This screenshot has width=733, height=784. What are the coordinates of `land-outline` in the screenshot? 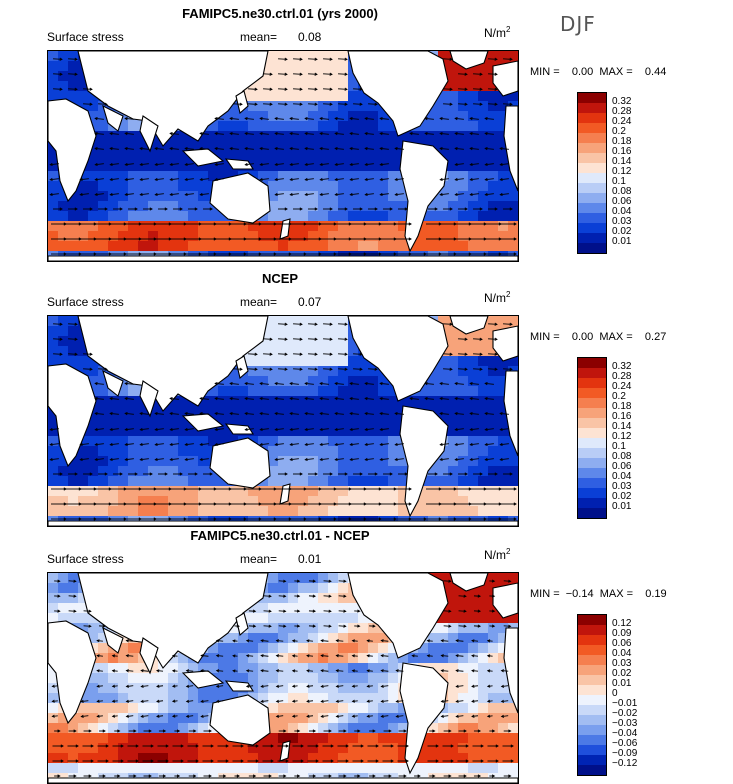 It's located at (283, 523).